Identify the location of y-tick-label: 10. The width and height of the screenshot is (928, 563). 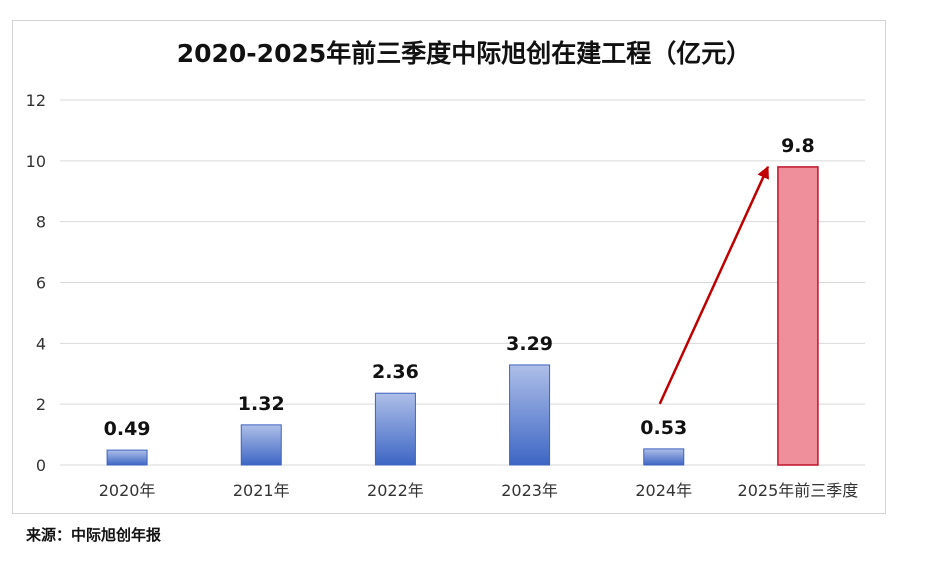
(36, 161).